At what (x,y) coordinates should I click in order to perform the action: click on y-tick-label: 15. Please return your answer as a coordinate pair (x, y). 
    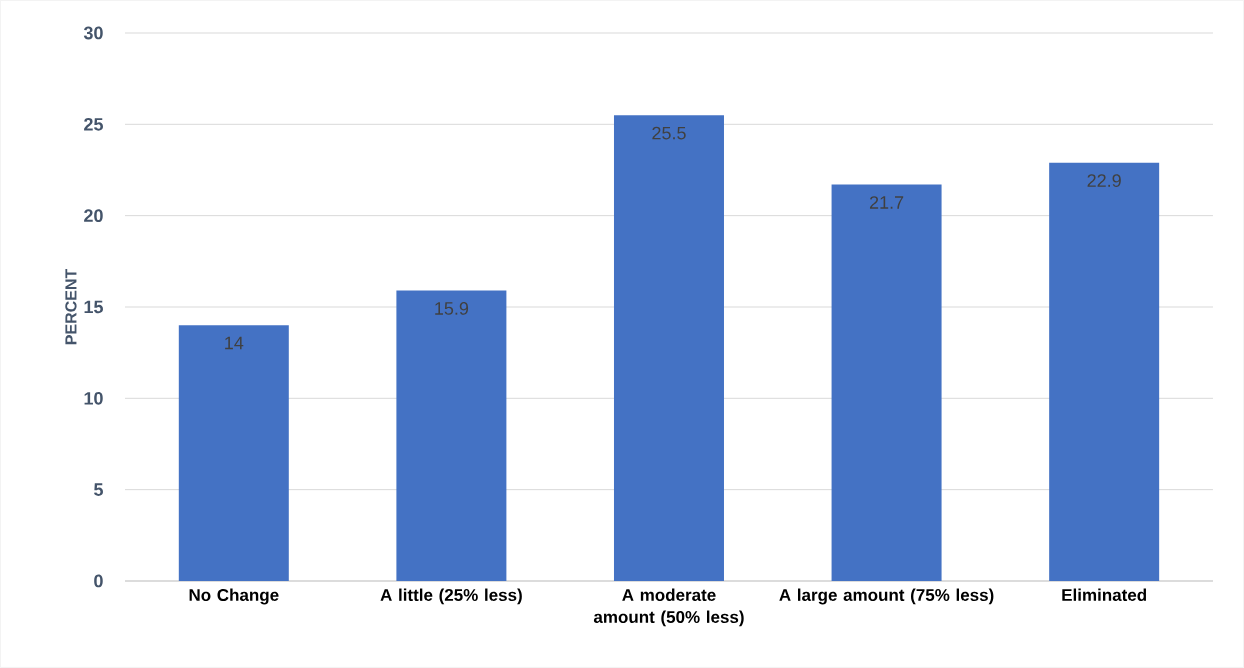
    Looking at the image, I should click on (93, 307).